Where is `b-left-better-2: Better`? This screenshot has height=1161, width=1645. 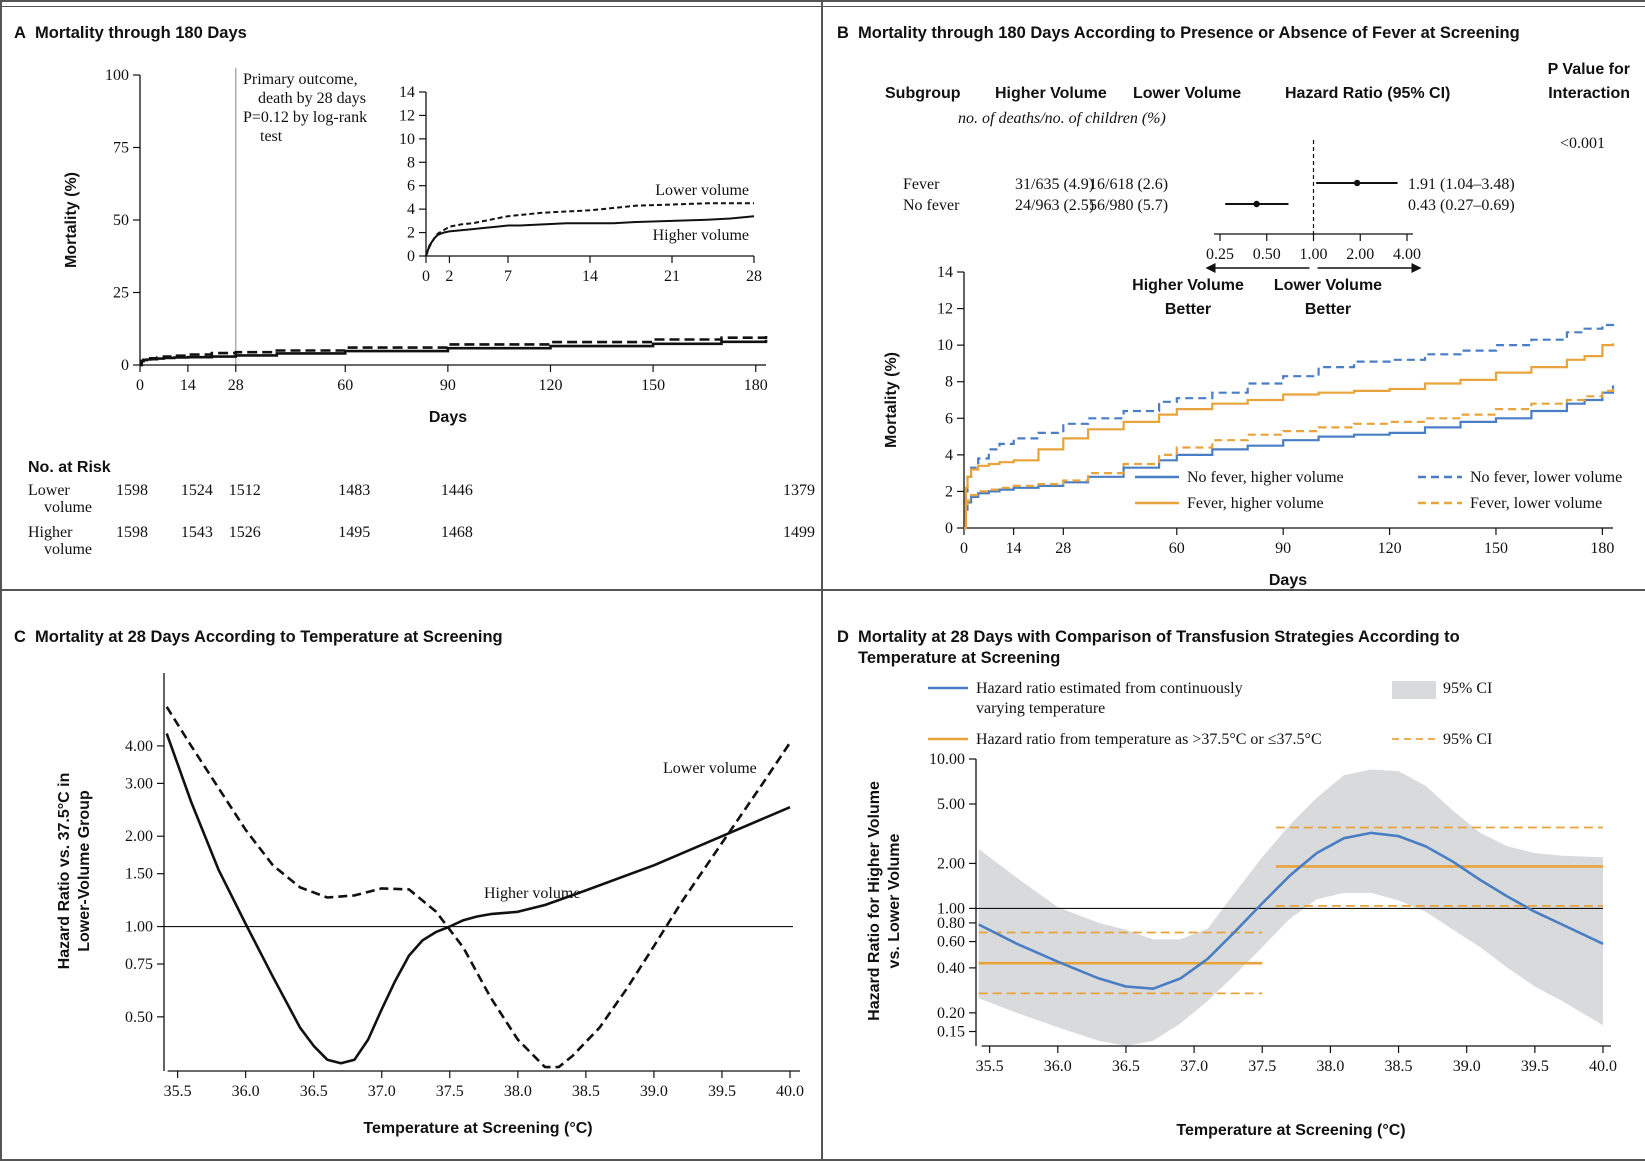 b-left-better-2: Better is located at coordinates (1188, 309).